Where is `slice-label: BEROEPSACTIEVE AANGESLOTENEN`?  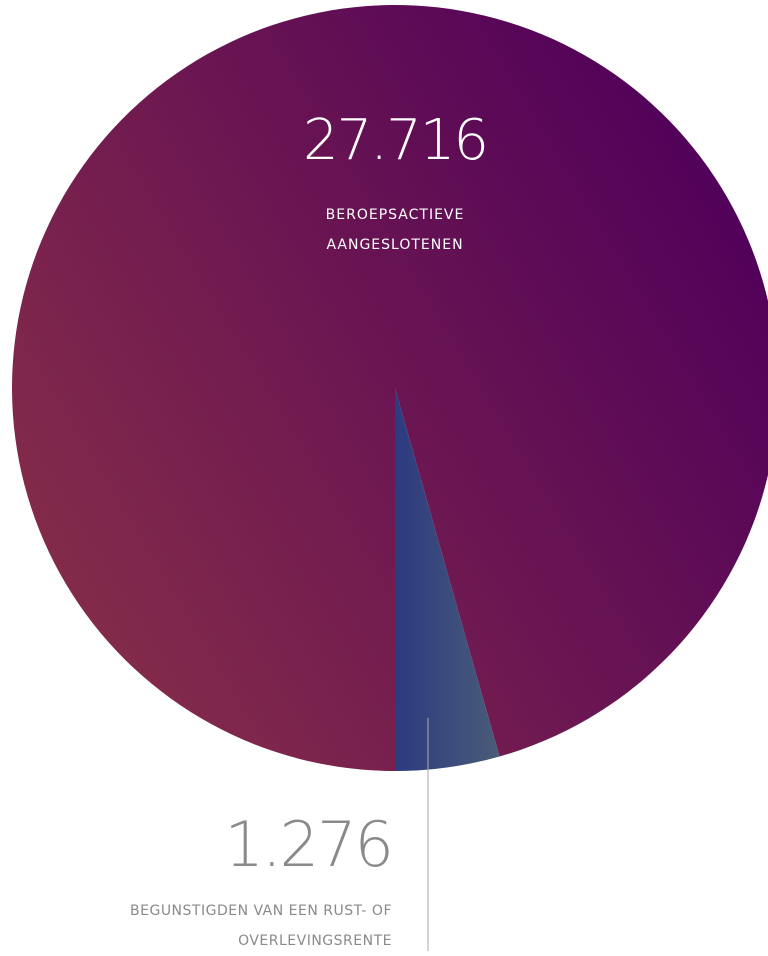 slice-label: BEROEPSACTIEVE AANGESLOTENEN is located at coordinates (395, 230).